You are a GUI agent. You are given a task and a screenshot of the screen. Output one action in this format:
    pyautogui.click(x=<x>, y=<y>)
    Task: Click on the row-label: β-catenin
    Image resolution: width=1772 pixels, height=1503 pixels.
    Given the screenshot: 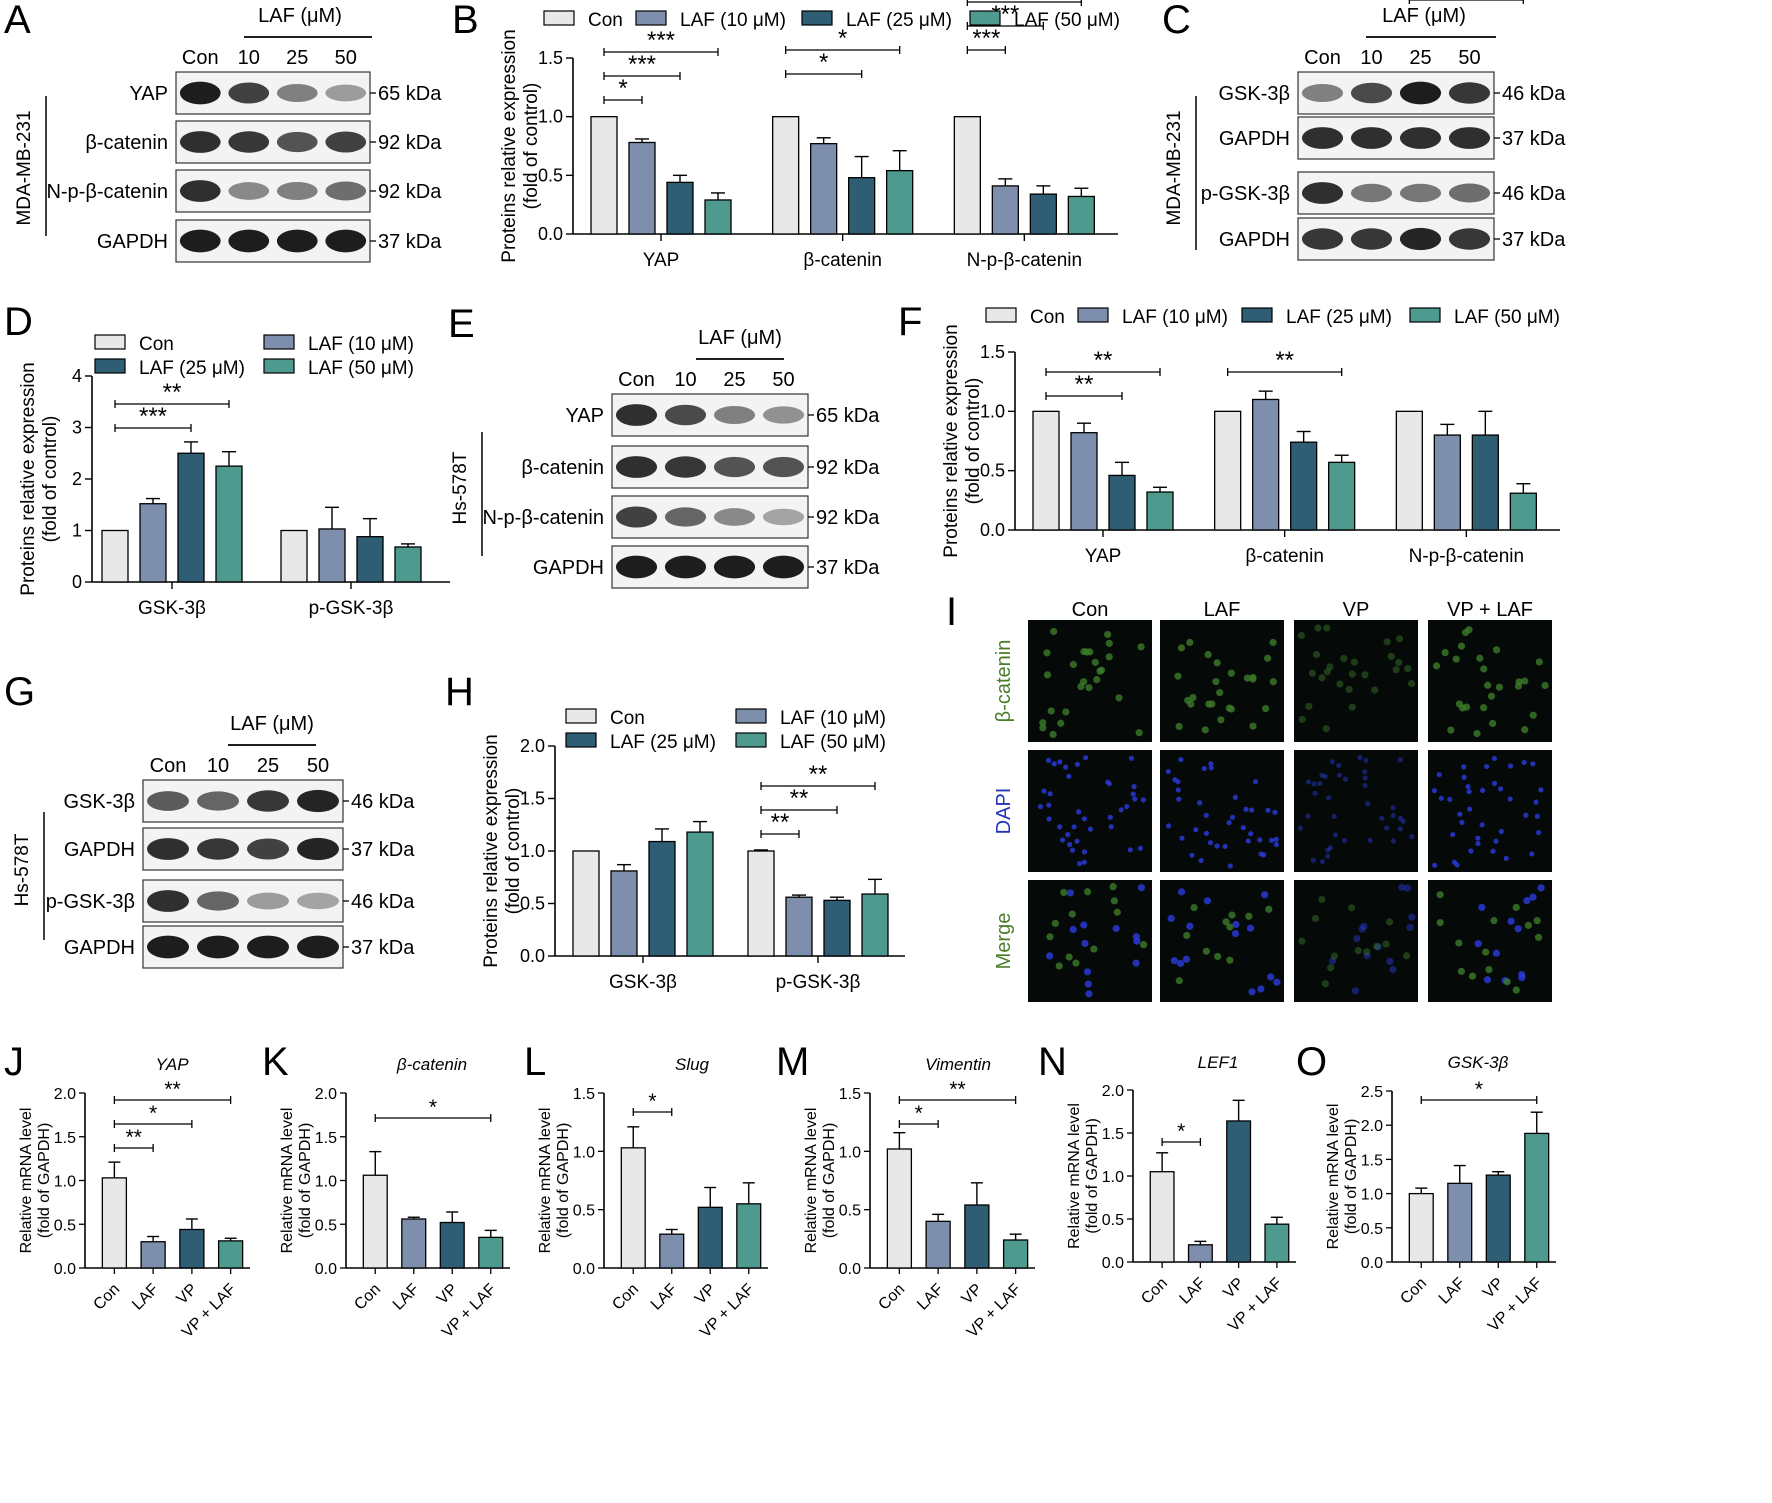 What is the action you would take?
    pyautogui.click(x=562, y=468)
    